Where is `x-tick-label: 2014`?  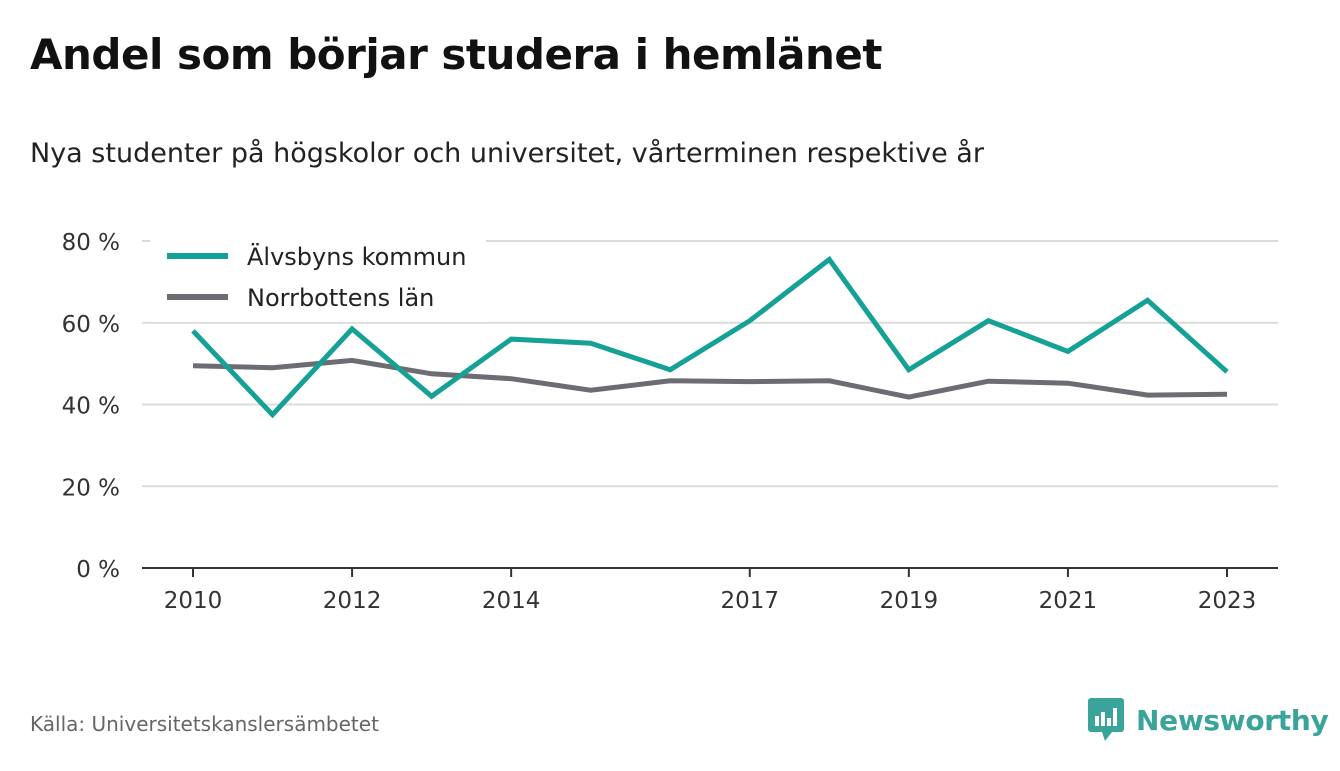 x-tick-label: 2014 is located at coordinates (511, 601).